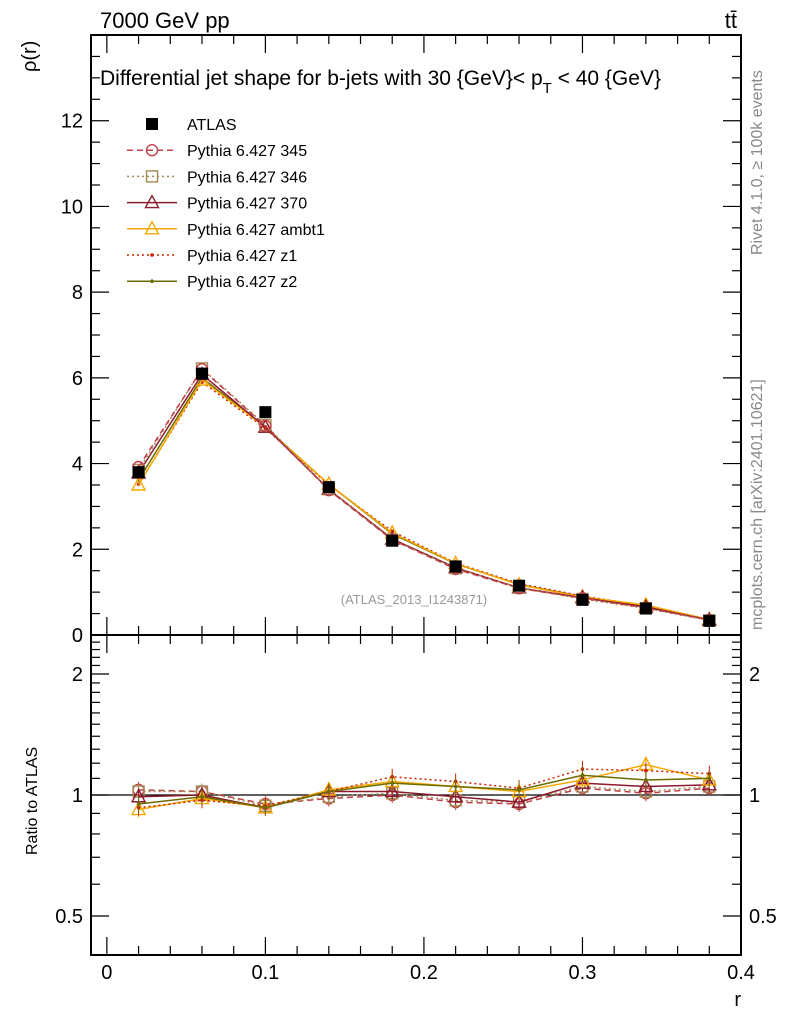 This screenshot has height=1024, width=786. I want to click on legend-label: Pythia 6.427 346, so click(247, 177).